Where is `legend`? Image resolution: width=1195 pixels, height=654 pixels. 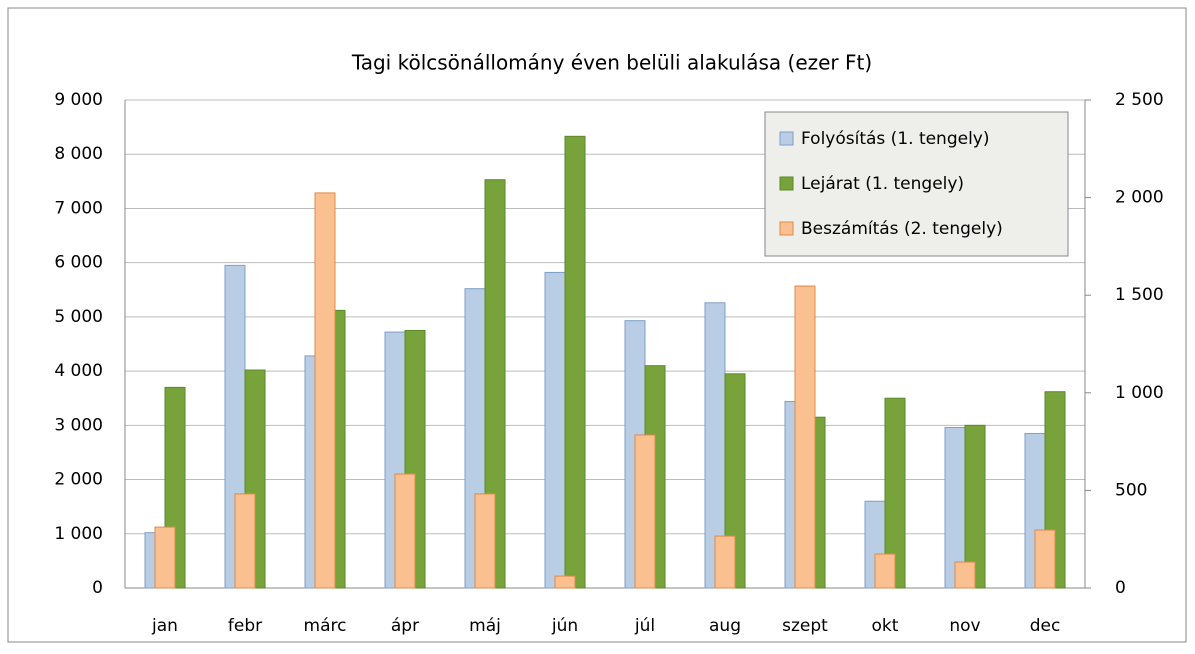 legend is located at coordinates (916, 184).